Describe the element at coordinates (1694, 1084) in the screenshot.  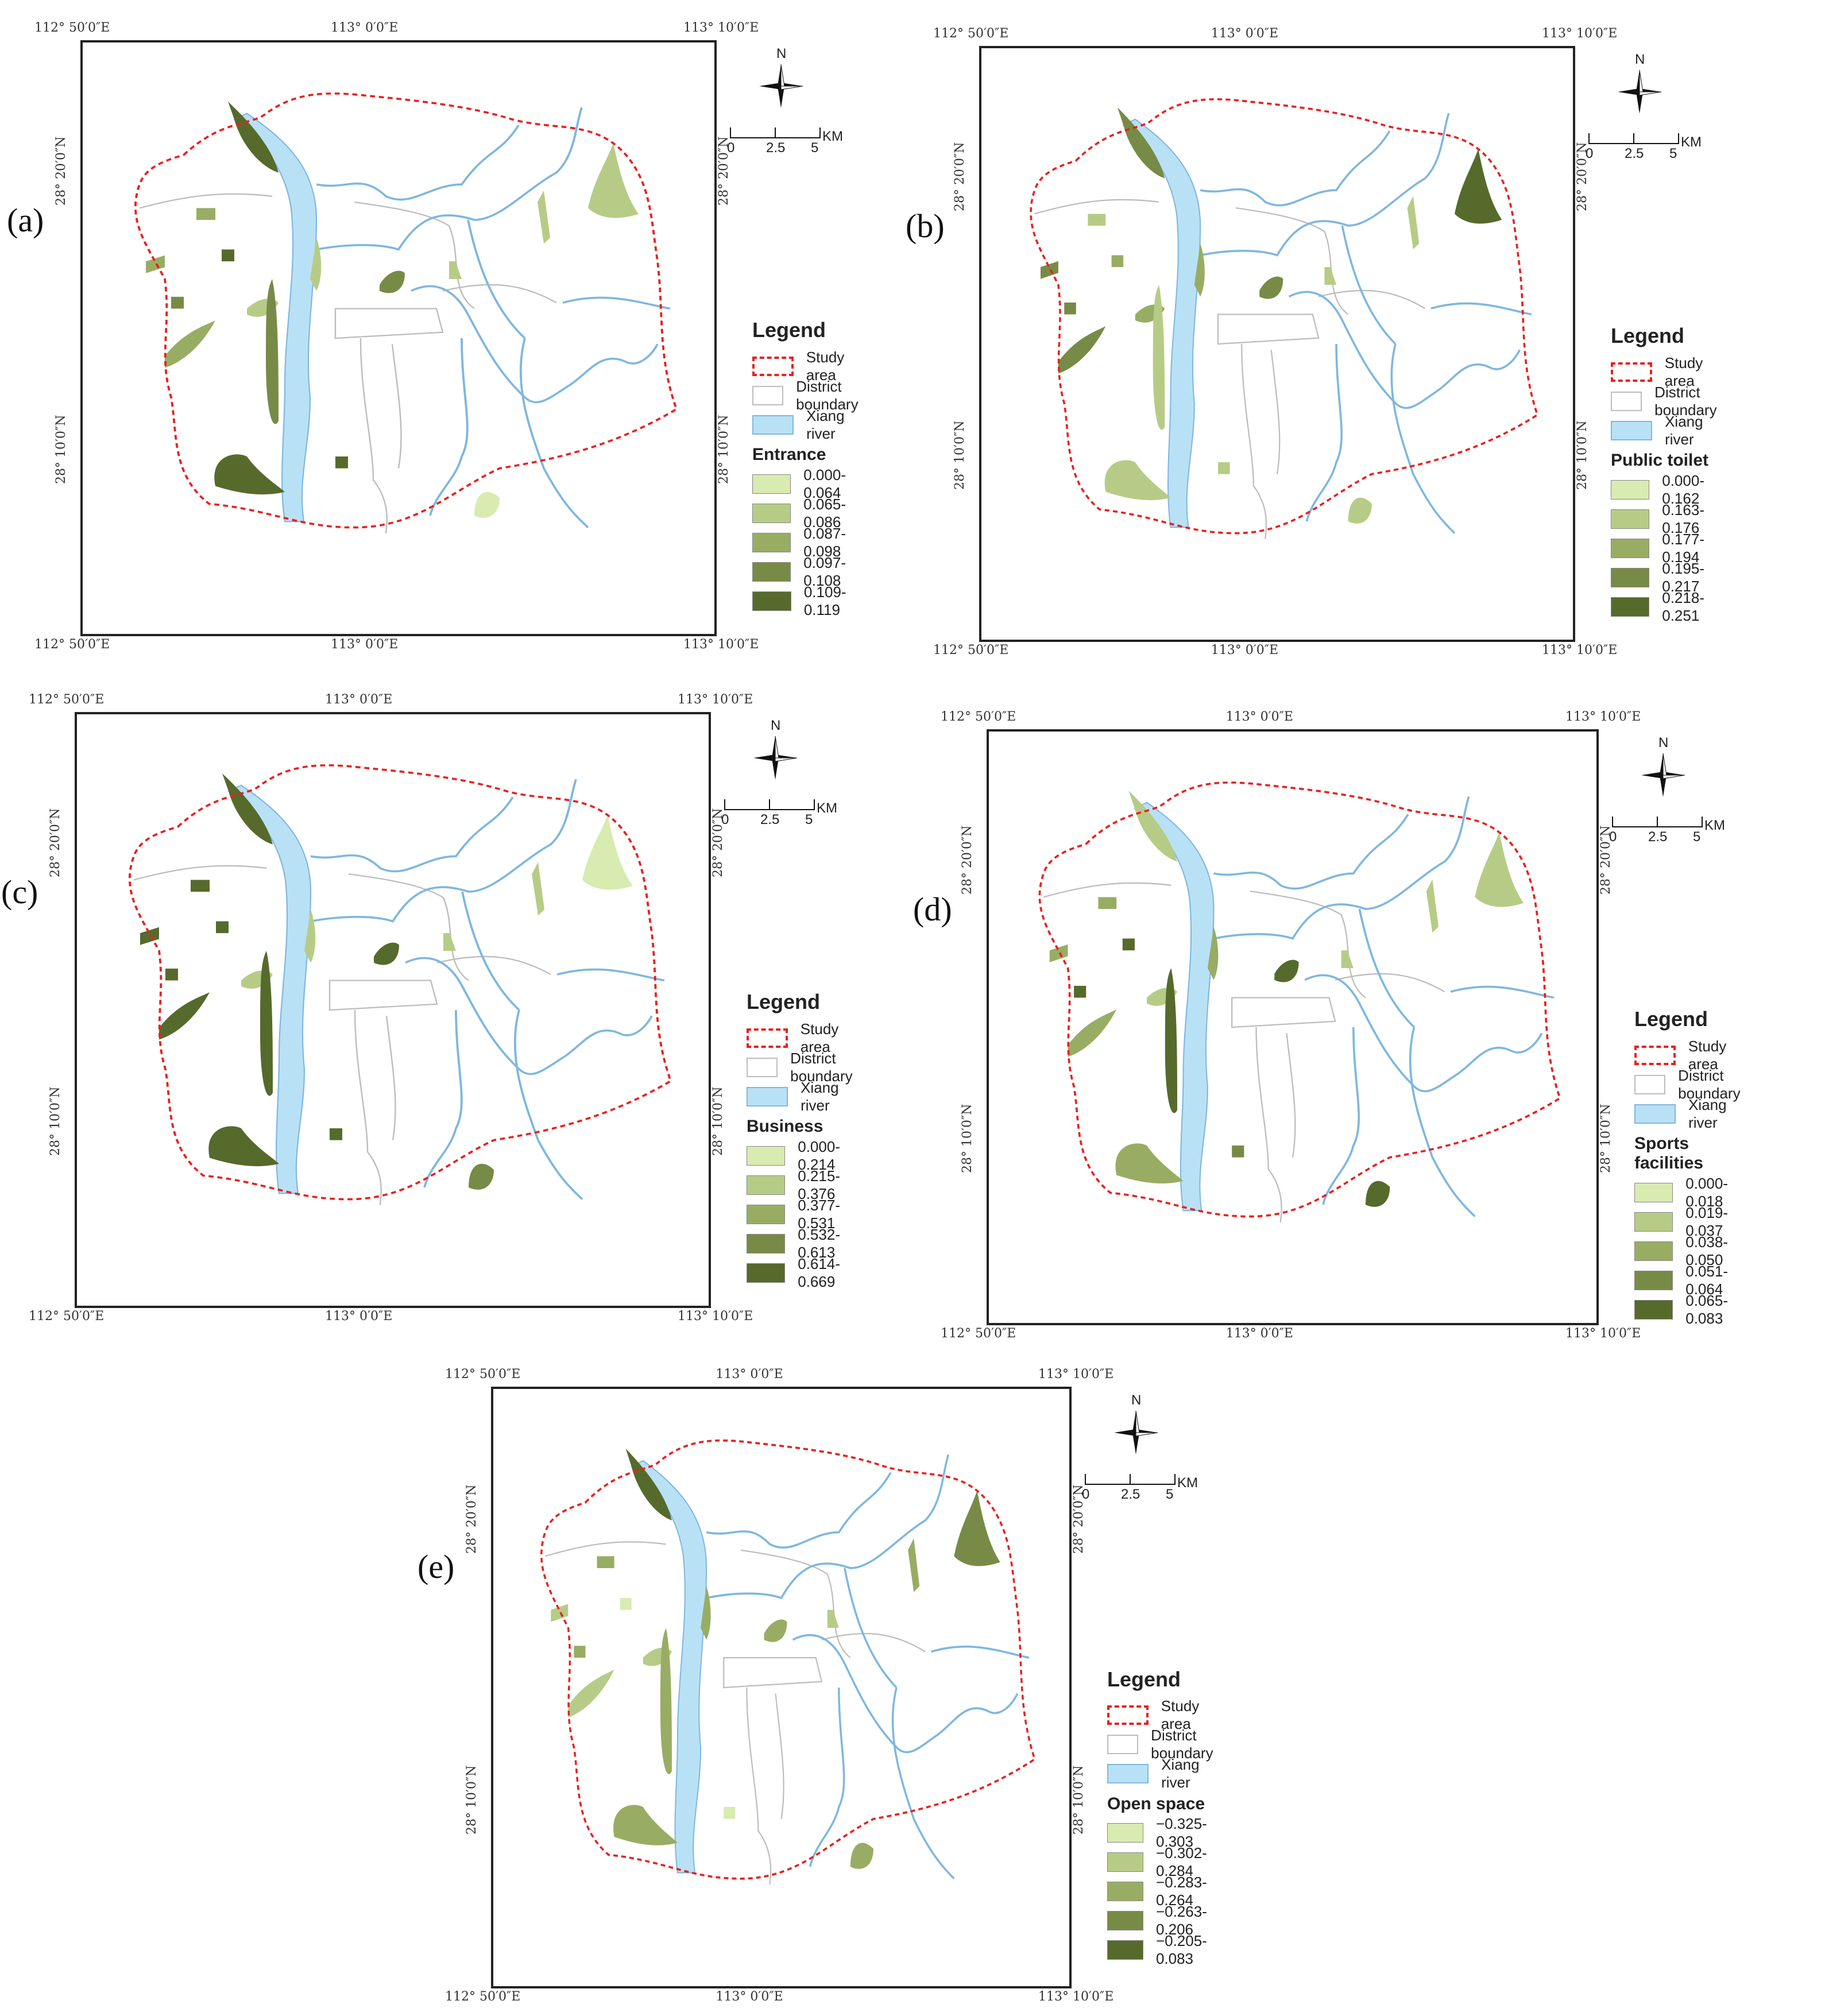
I see `legend-district-boundary: District boundary` at that location.